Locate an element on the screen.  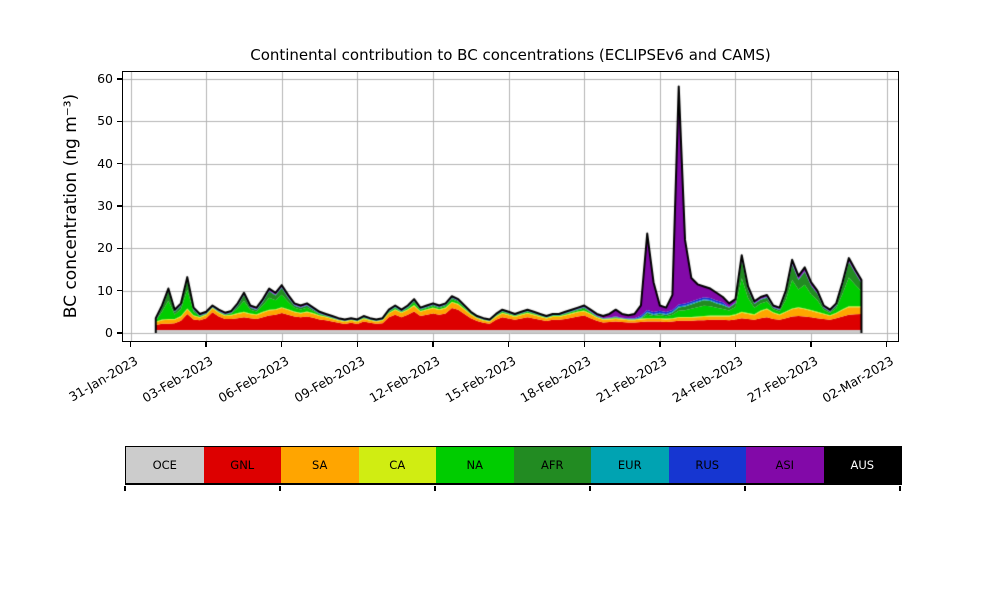
y-tick-label: 30 is located at coordinates (105, 206).